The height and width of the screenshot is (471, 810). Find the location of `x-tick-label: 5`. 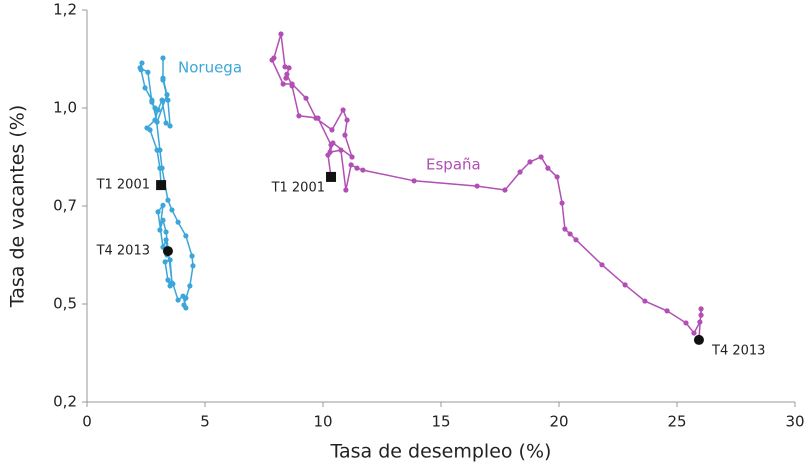

x-tick-label: 5 is located at coordinates (205, 422).